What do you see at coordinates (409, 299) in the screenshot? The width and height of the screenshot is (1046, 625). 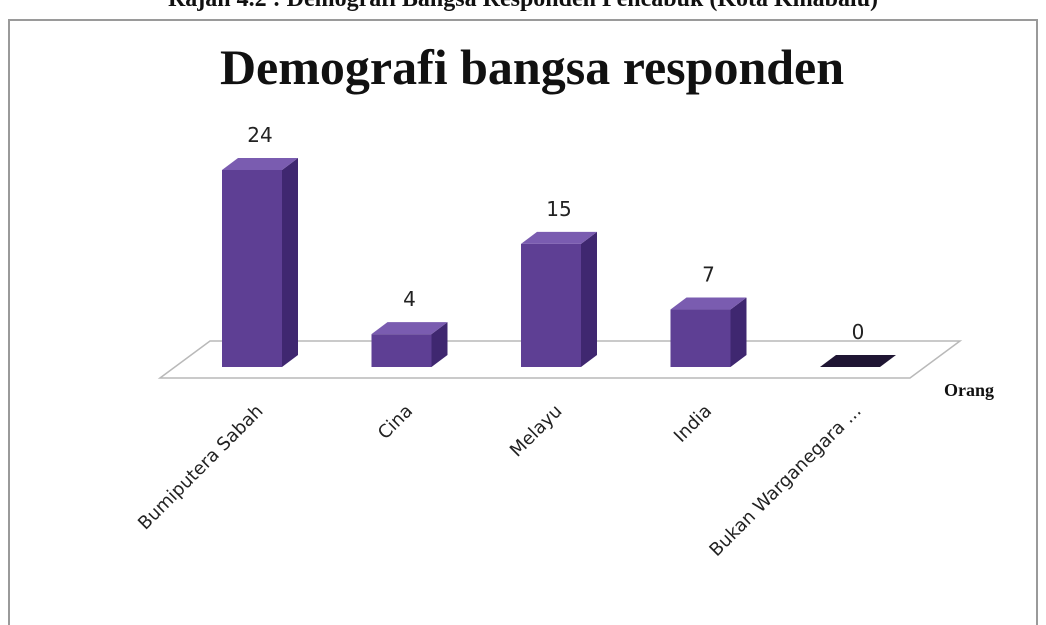 I see `data-label: 4` at bounding box center [409, 299].